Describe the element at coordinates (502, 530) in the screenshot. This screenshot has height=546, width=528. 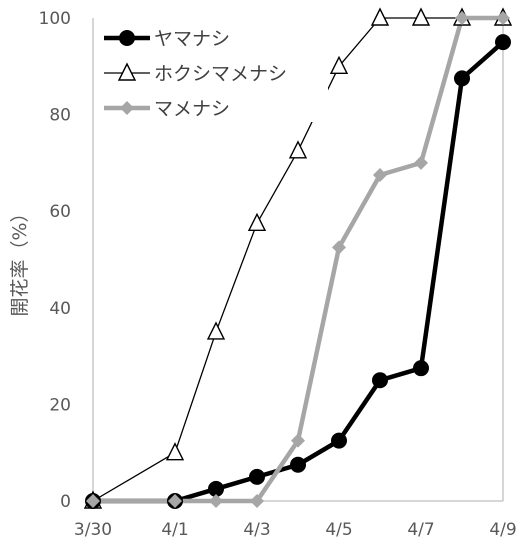
I see `x-tick-label: 4/9` at that location.